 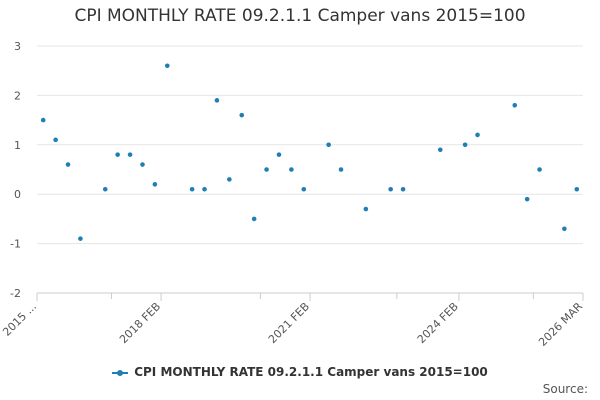 I want to click on x-axis: 2015 ... 2018 FEB 2021 FEB 2024 FEB 2026 MAR, so click(x=292, y=320).